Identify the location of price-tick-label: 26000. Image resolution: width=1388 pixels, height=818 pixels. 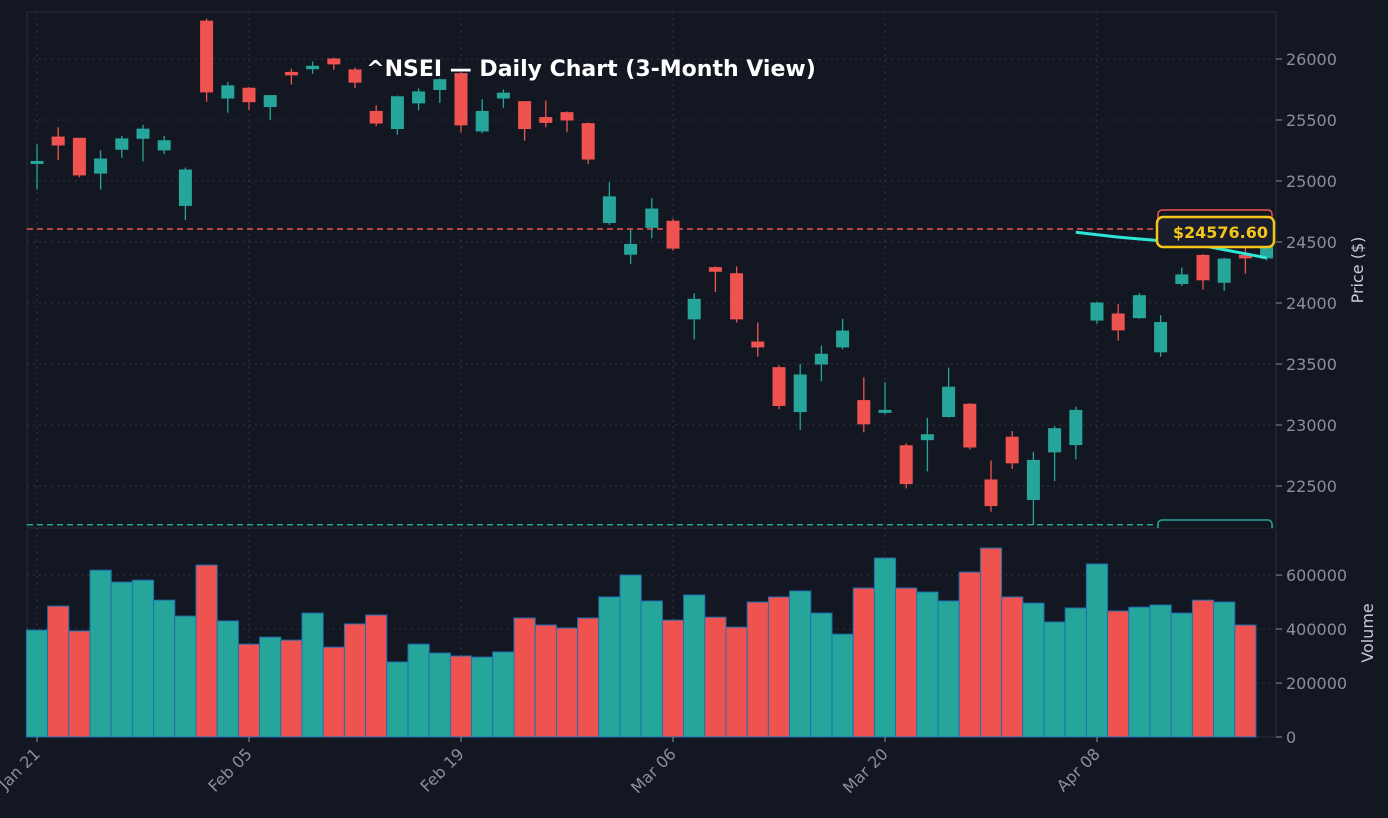
(1311, 59).